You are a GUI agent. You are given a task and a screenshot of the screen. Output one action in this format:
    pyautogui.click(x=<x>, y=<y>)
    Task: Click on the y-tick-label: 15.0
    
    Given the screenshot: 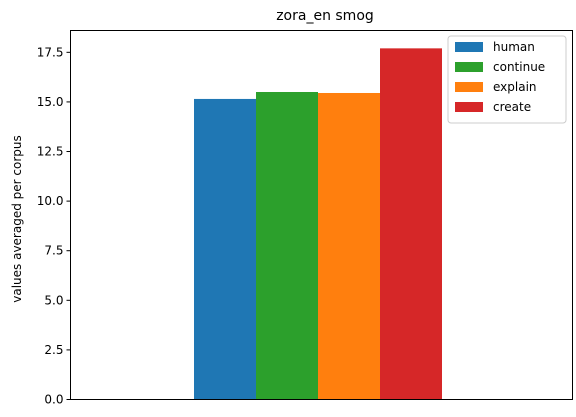 What is the action you would take?
    pyautogui.click(x=50, y=102)
    